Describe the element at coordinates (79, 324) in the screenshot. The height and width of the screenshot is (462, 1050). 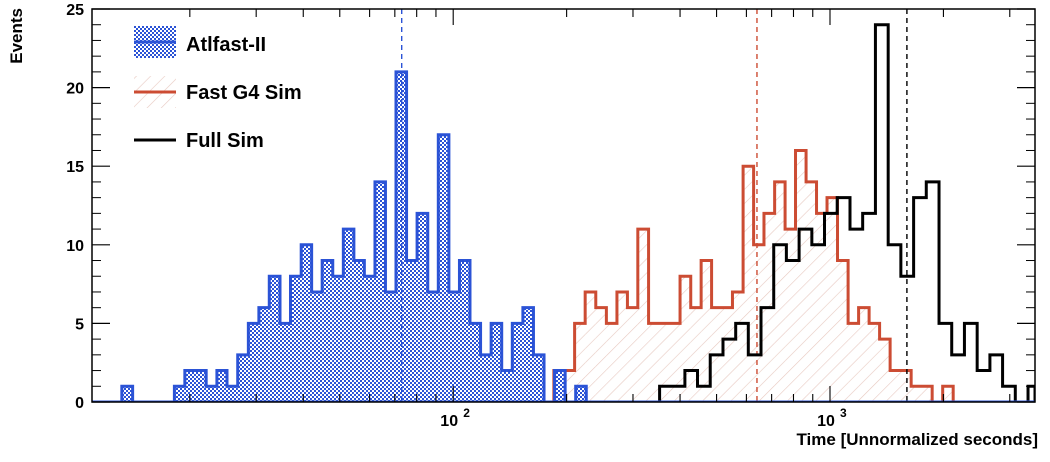
I see `y-tick-label: 5` at that location.